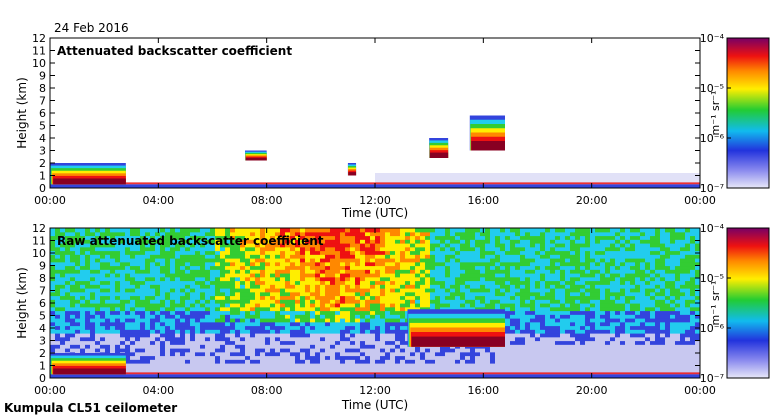  Describe the element at coordinates (256, 159) in the screenshot. I see `feature-band` at that location.